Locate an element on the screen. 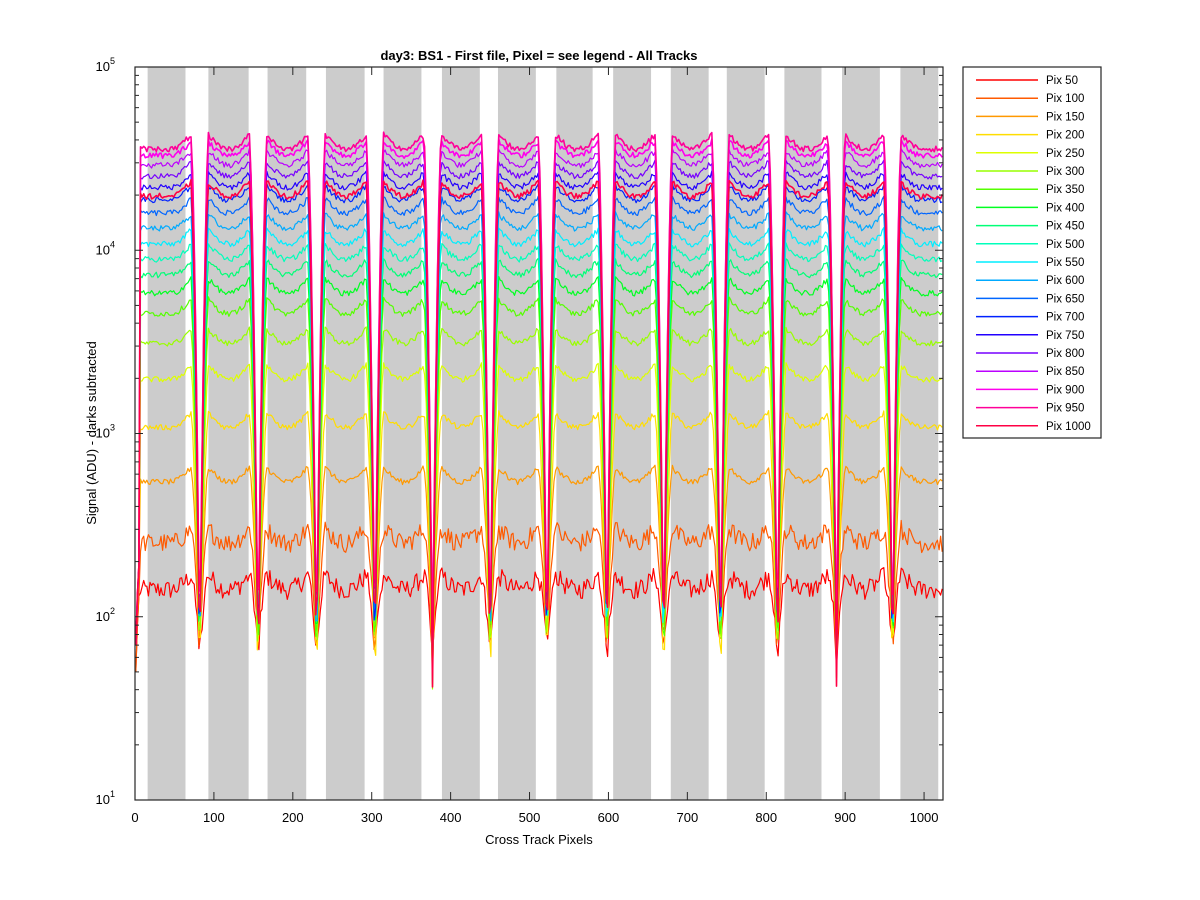 The image size is (1200, 900). x-tick-label: 700 is located at coordinates (687, 817).